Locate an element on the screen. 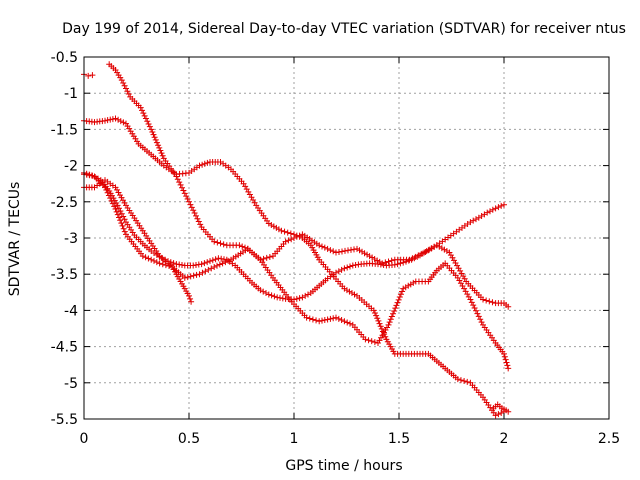 Image resolution: width=640 pixels, height=480 pixels. y-tick-label: -2 is located at coordinates (71, 167).